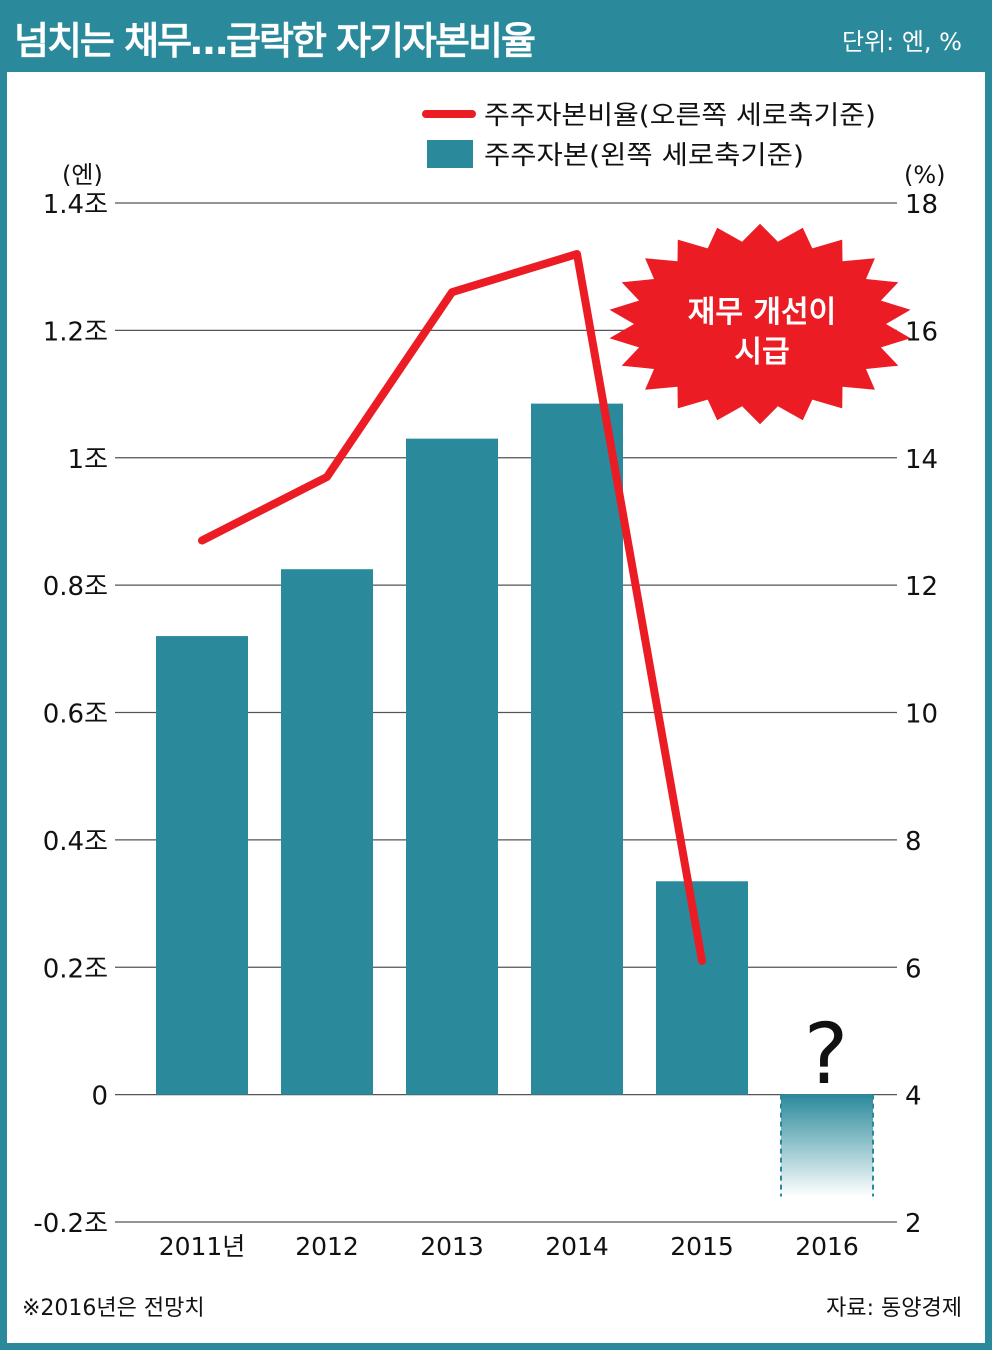 Image resolution: width=992 pixels, height=1350 pixels. What do you see at coordinates (75, 715) in the screenshot?
I see `left-tick-label: 0.6조` at bounding box center [75, 715].